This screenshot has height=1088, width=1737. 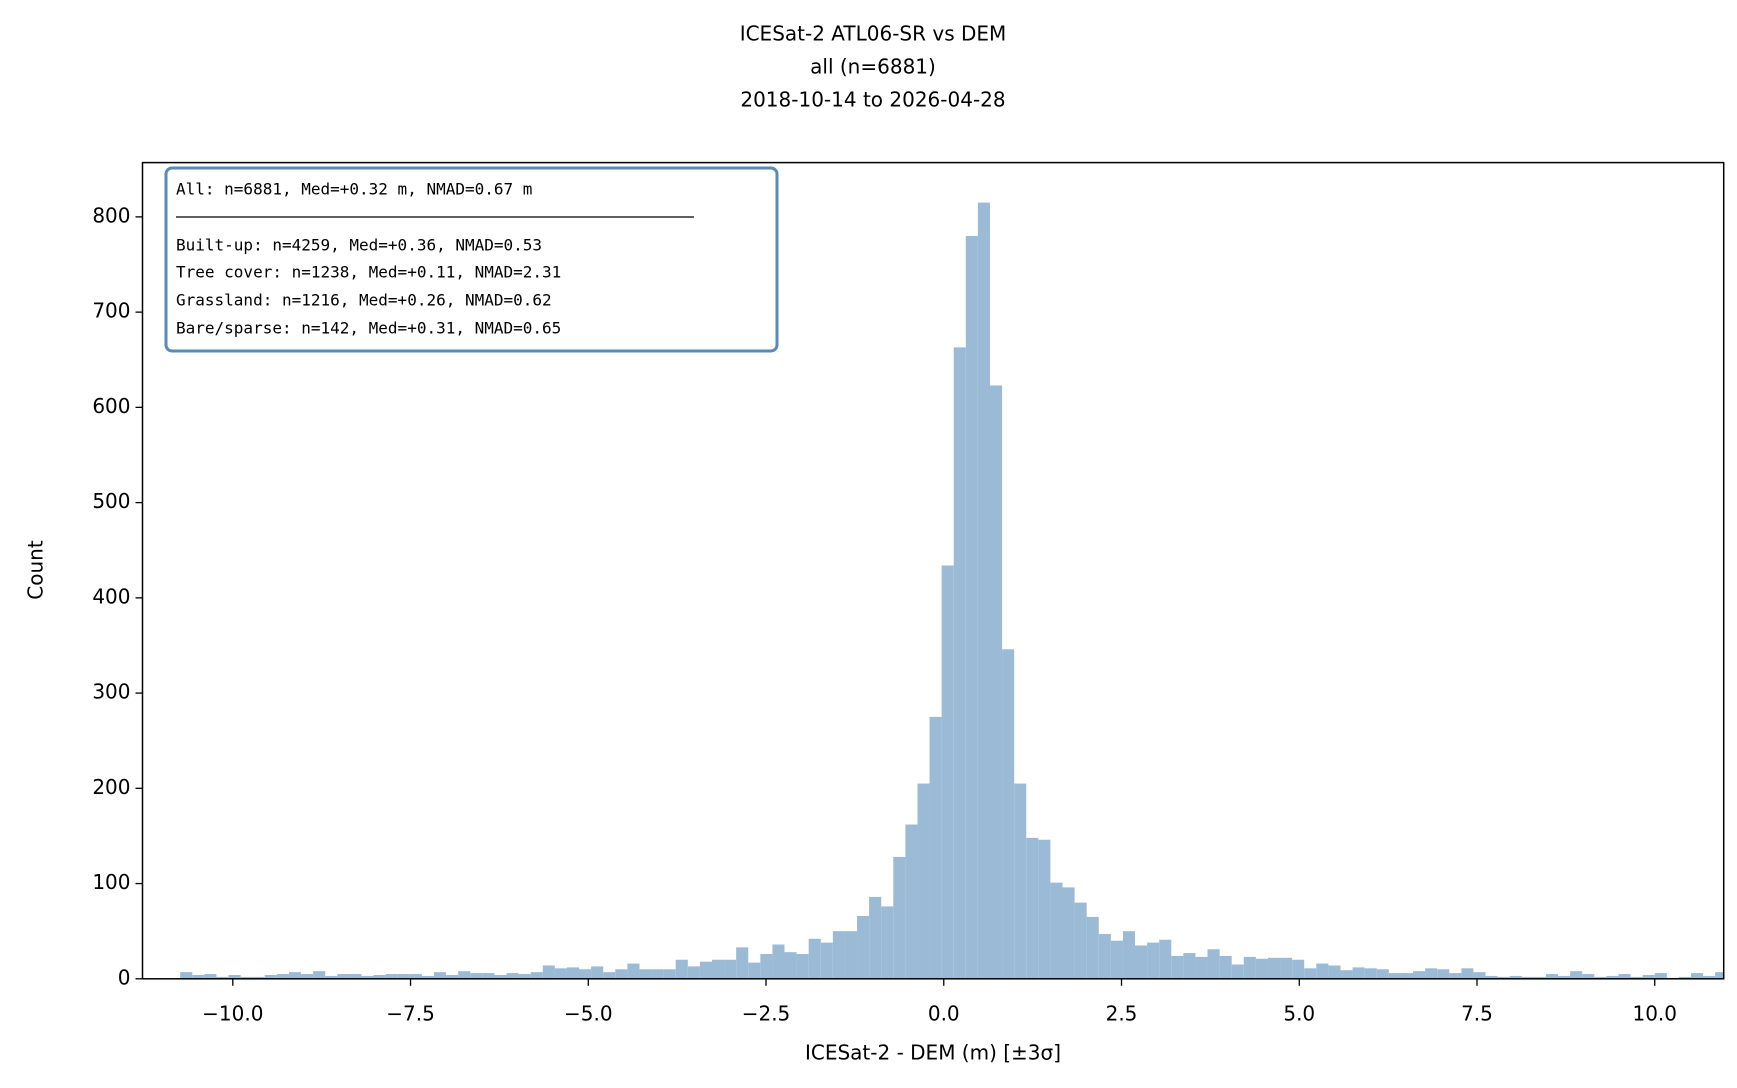 I want to click on annotation-frame, so click(x=471, y=259).